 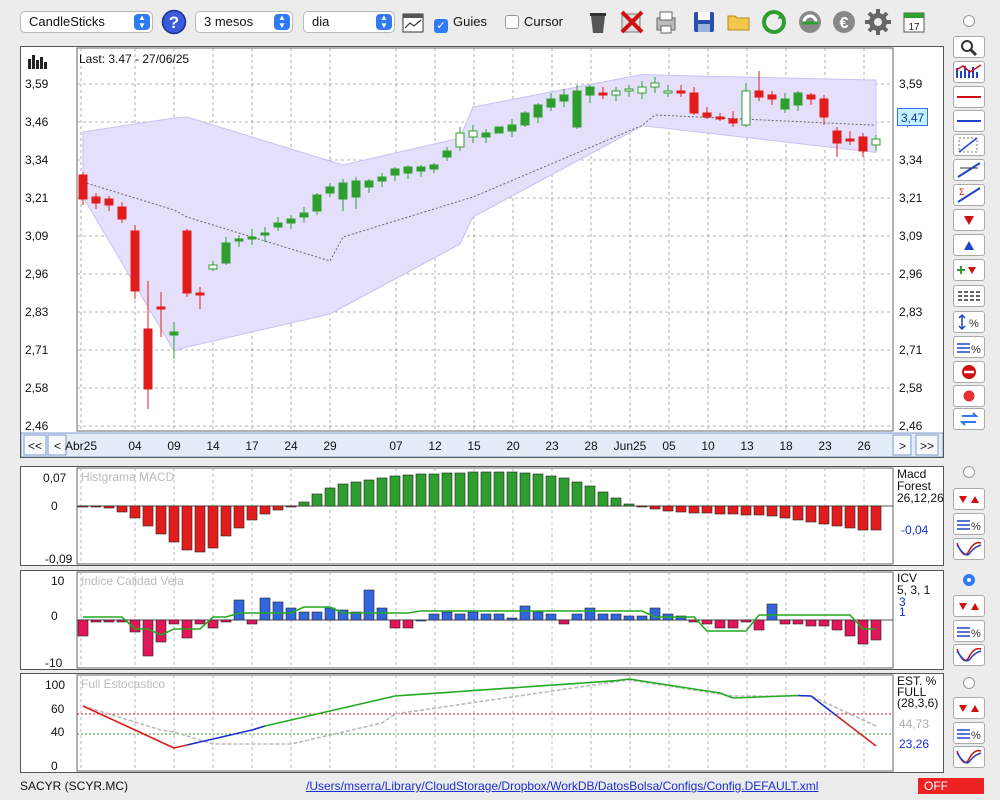 What do you see at coordinates (460, 23) in the screenshot?
I see `guides-checkbox: ✓ Guies` at bounding box center [460, 23].